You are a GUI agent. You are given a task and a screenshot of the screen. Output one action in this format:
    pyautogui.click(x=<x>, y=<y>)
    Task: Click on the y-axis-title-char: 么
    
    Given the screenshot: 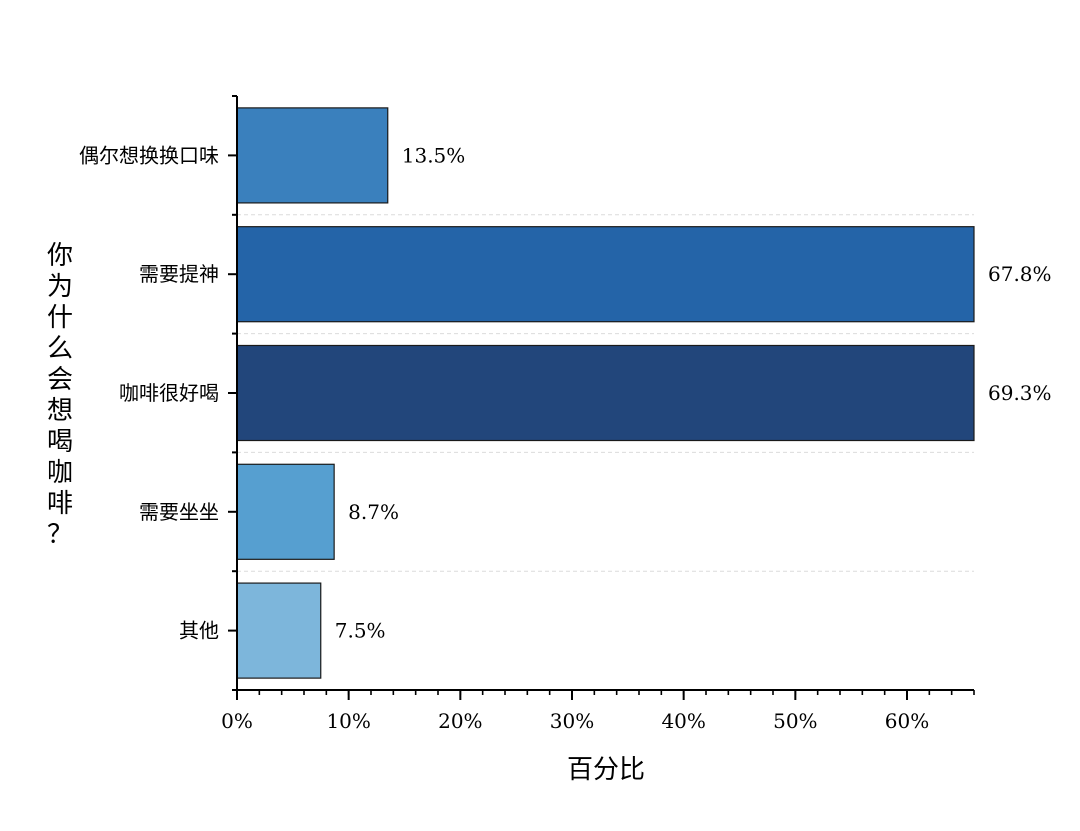 What is the action you would take?
    pyautogui.click(x=60, y=349)
    